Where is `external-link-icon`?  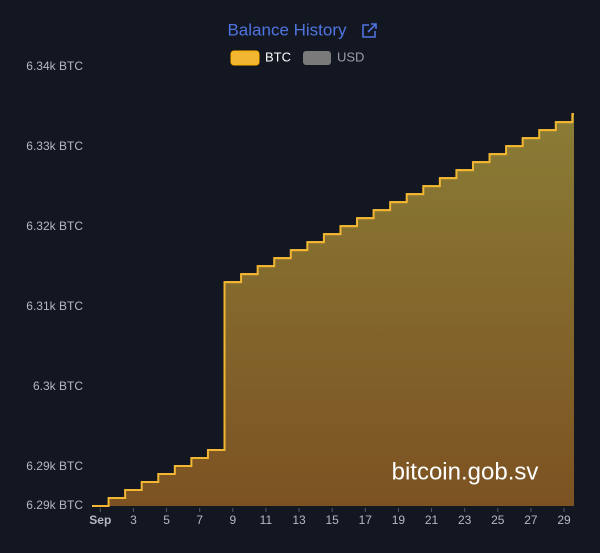
external-link-icon is located at coordinates (369, 30).